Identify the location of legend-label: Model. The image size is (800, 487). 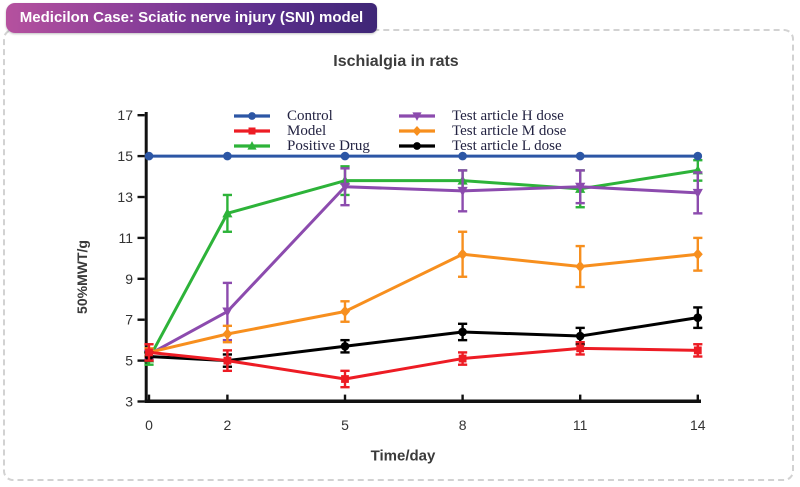
(307, 130).